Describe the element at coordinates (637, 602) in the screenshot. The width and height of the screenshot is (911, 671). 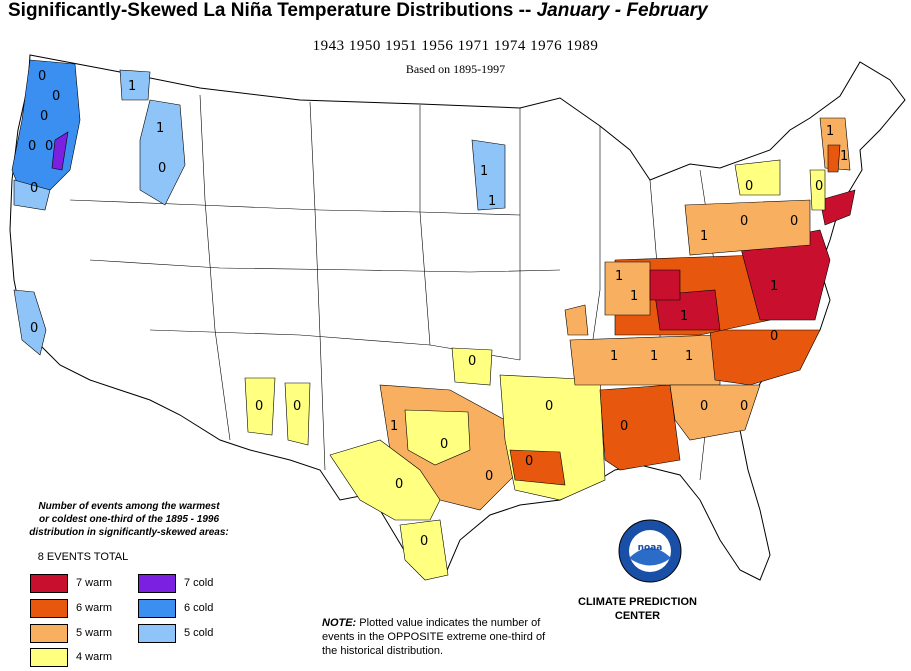
I see `credit-line1: CLIMATE PREDICTION` at that location.